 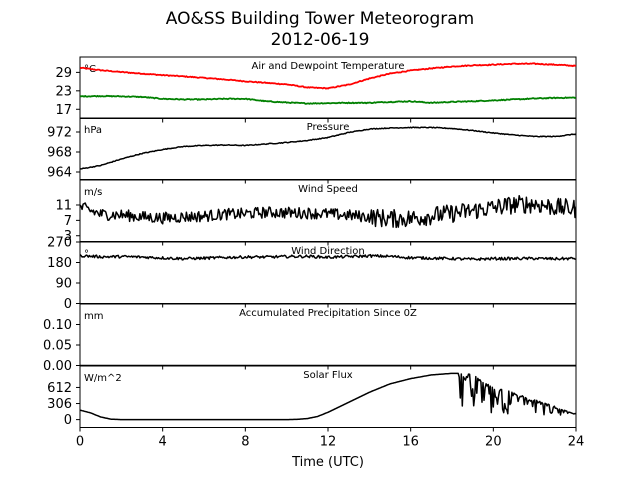 What do you see at coordinates (63, 91) in the screenshot?
I see `y-tick-label: 23` at bounding box center [63, 91].